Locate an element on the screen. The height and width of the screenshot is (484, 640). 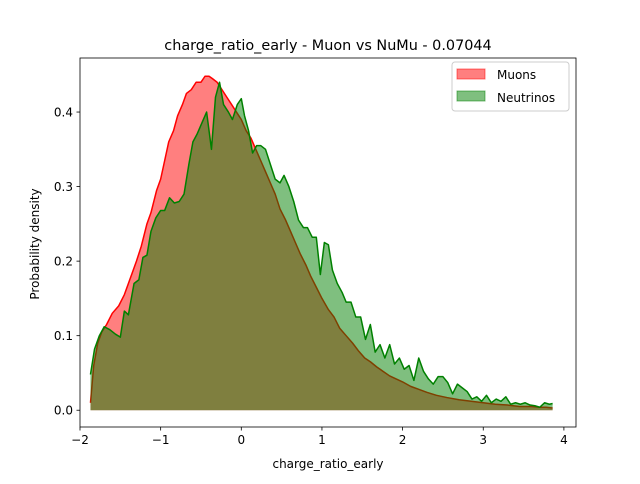
y-tick-label: 0.1 is located at coordinates (63, 336).